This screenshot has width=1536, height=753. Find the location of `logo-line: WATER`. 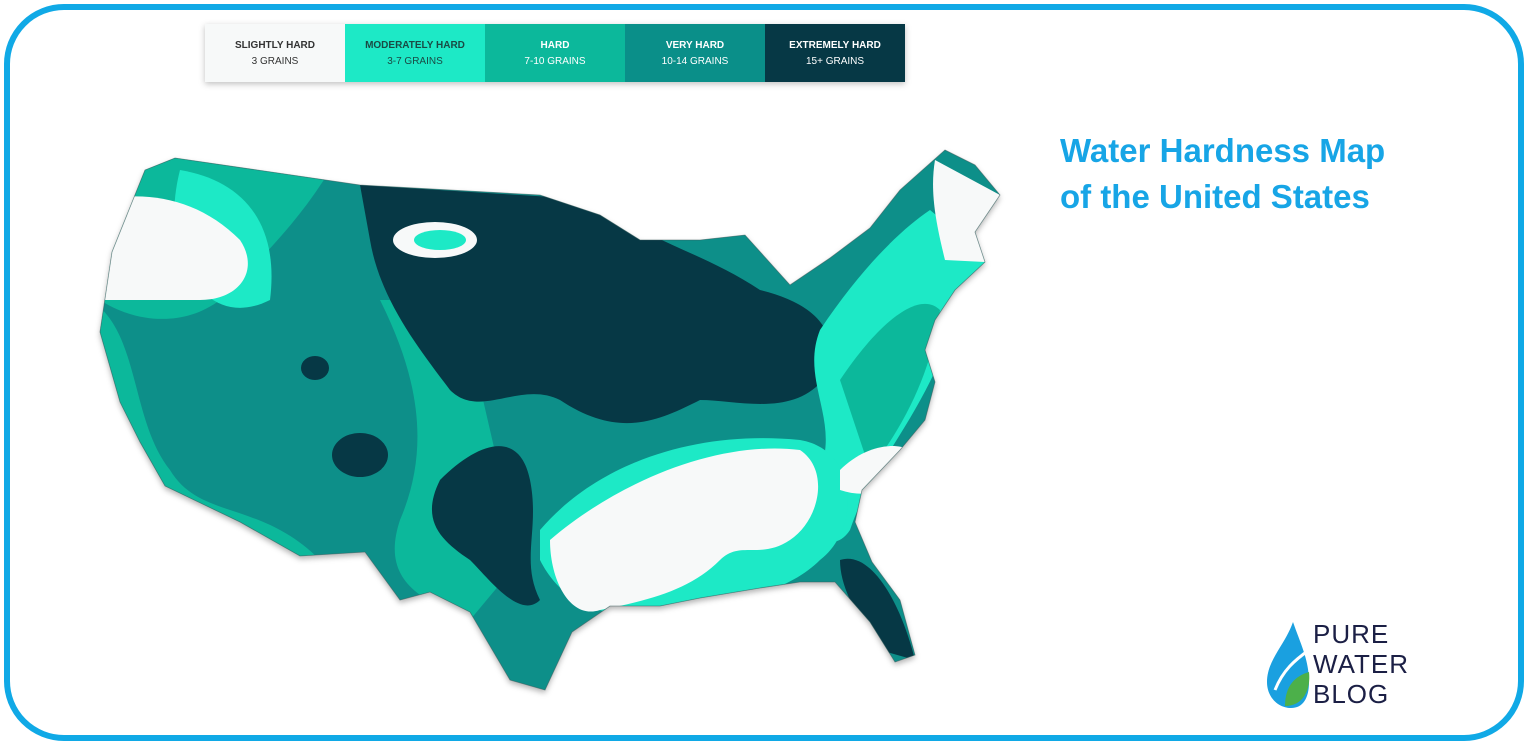

logo-line: WATER is located at coordinates (1361, 664).